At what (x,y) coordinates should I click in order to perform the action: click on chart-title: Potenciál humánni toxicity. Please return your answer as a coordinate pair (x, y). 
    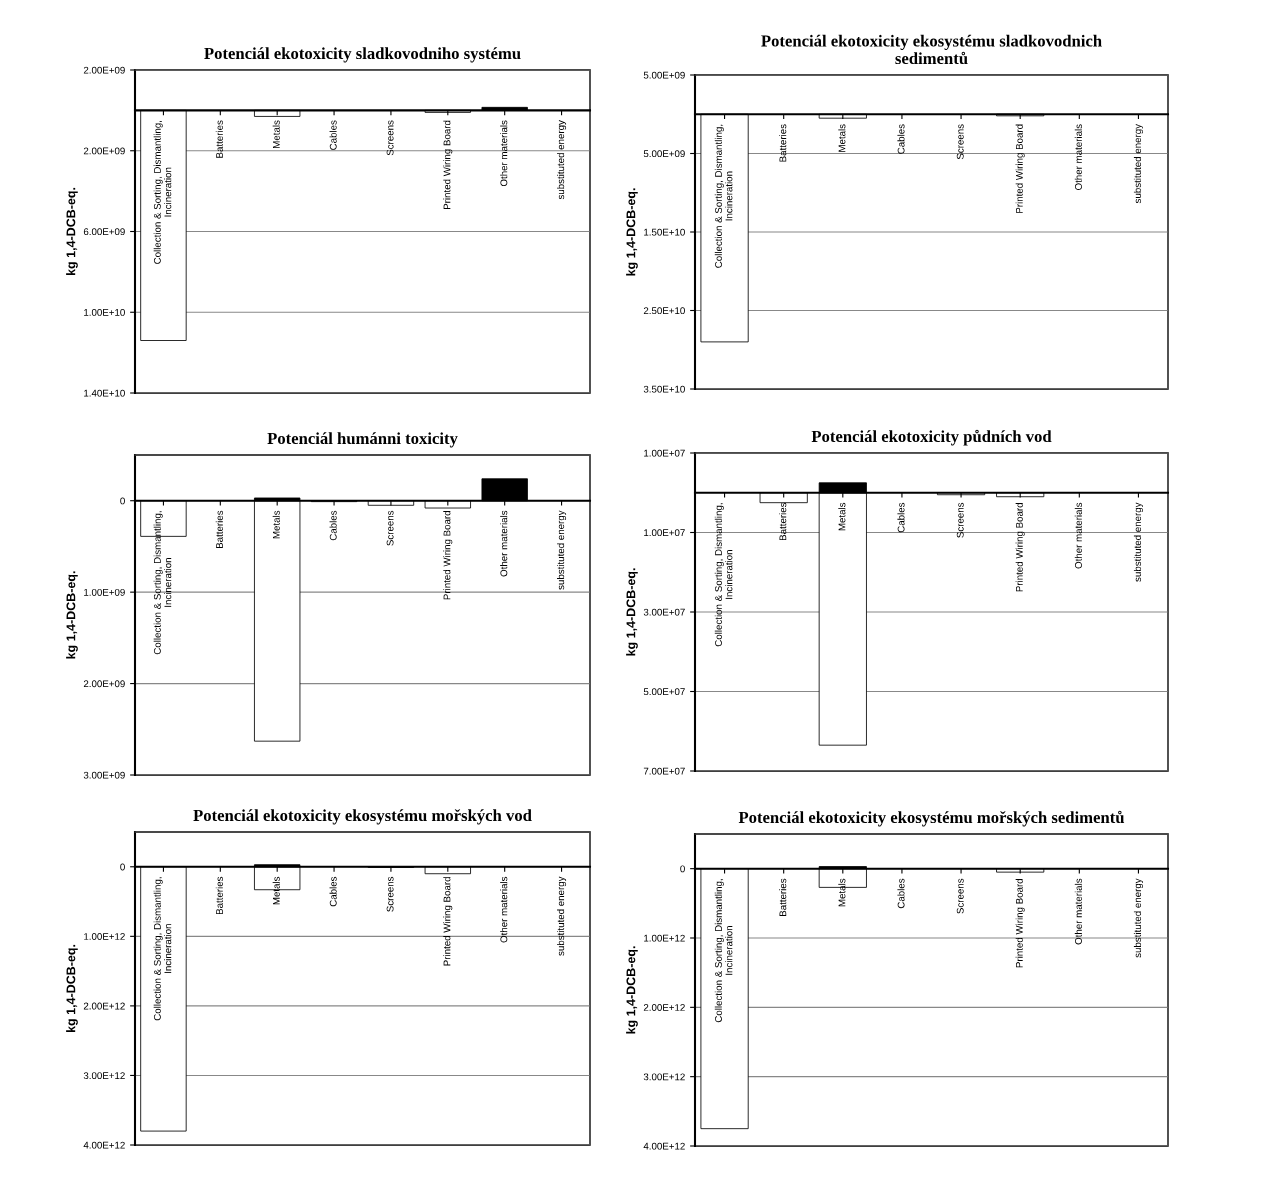
    Looking at the image, I should click on (362, 440).